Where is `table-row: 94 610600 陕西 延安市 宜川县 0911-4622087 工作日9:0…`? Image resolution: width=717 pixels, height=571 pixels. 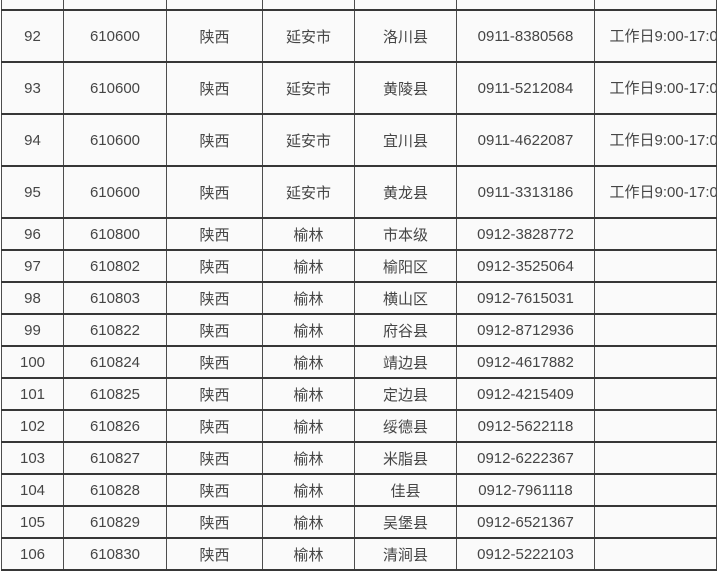
table-row: 94 610600 陕西 延安市 宜川县 0911-4622087 工作日9:0… is located at coordinates (359, 140).